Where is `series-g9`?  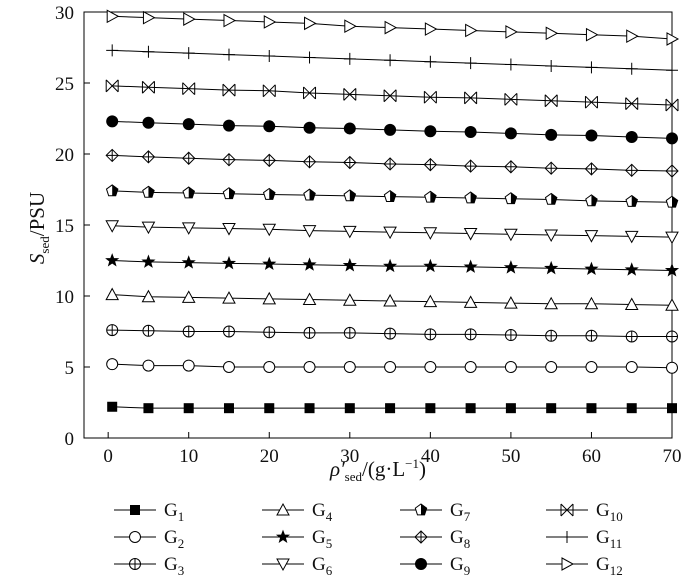
series-g9 is located at coordinates (392, 130).